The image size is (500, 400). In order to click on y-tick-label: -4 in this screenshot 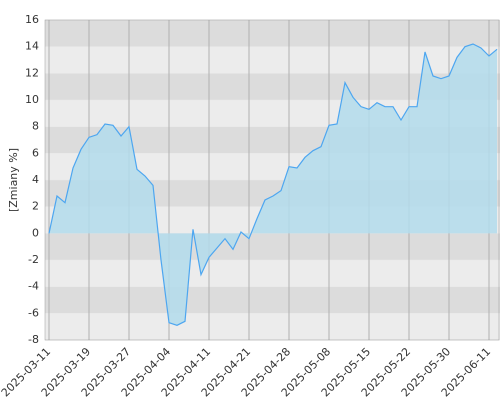, I will do `click(33, 286)`.